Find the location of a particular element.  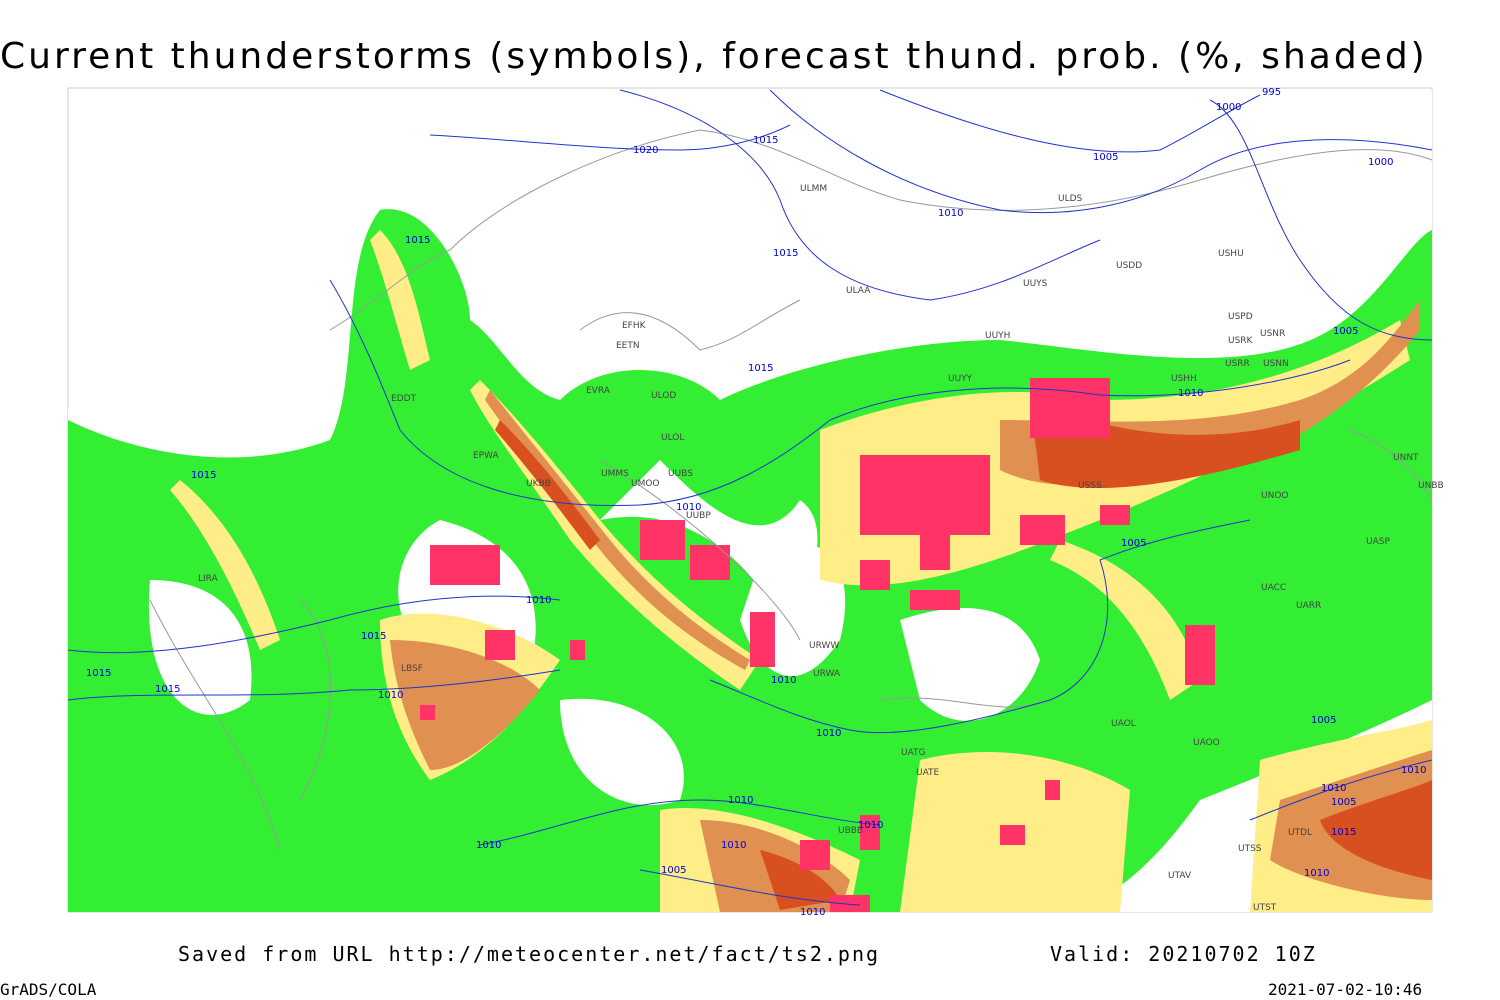

station-label: UARR is located at coordinates (1308, 606).